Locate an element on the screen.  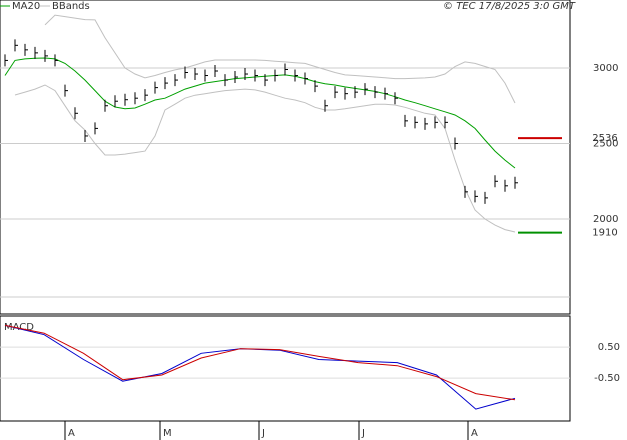
legend-label: MA20 is located at coordinates (26, 6).